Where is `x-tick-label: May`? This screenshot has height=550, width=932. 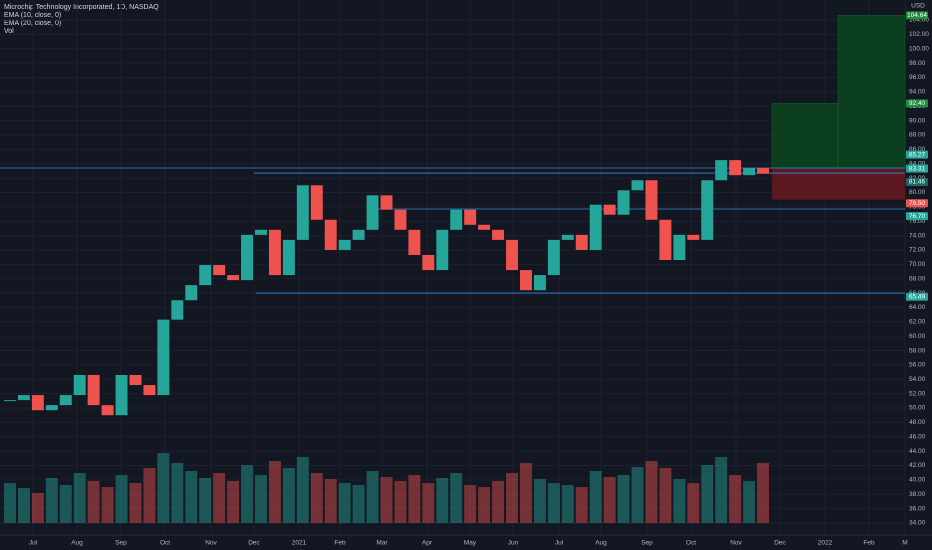
x-tick-label: May is located at coordinates (470, 543).